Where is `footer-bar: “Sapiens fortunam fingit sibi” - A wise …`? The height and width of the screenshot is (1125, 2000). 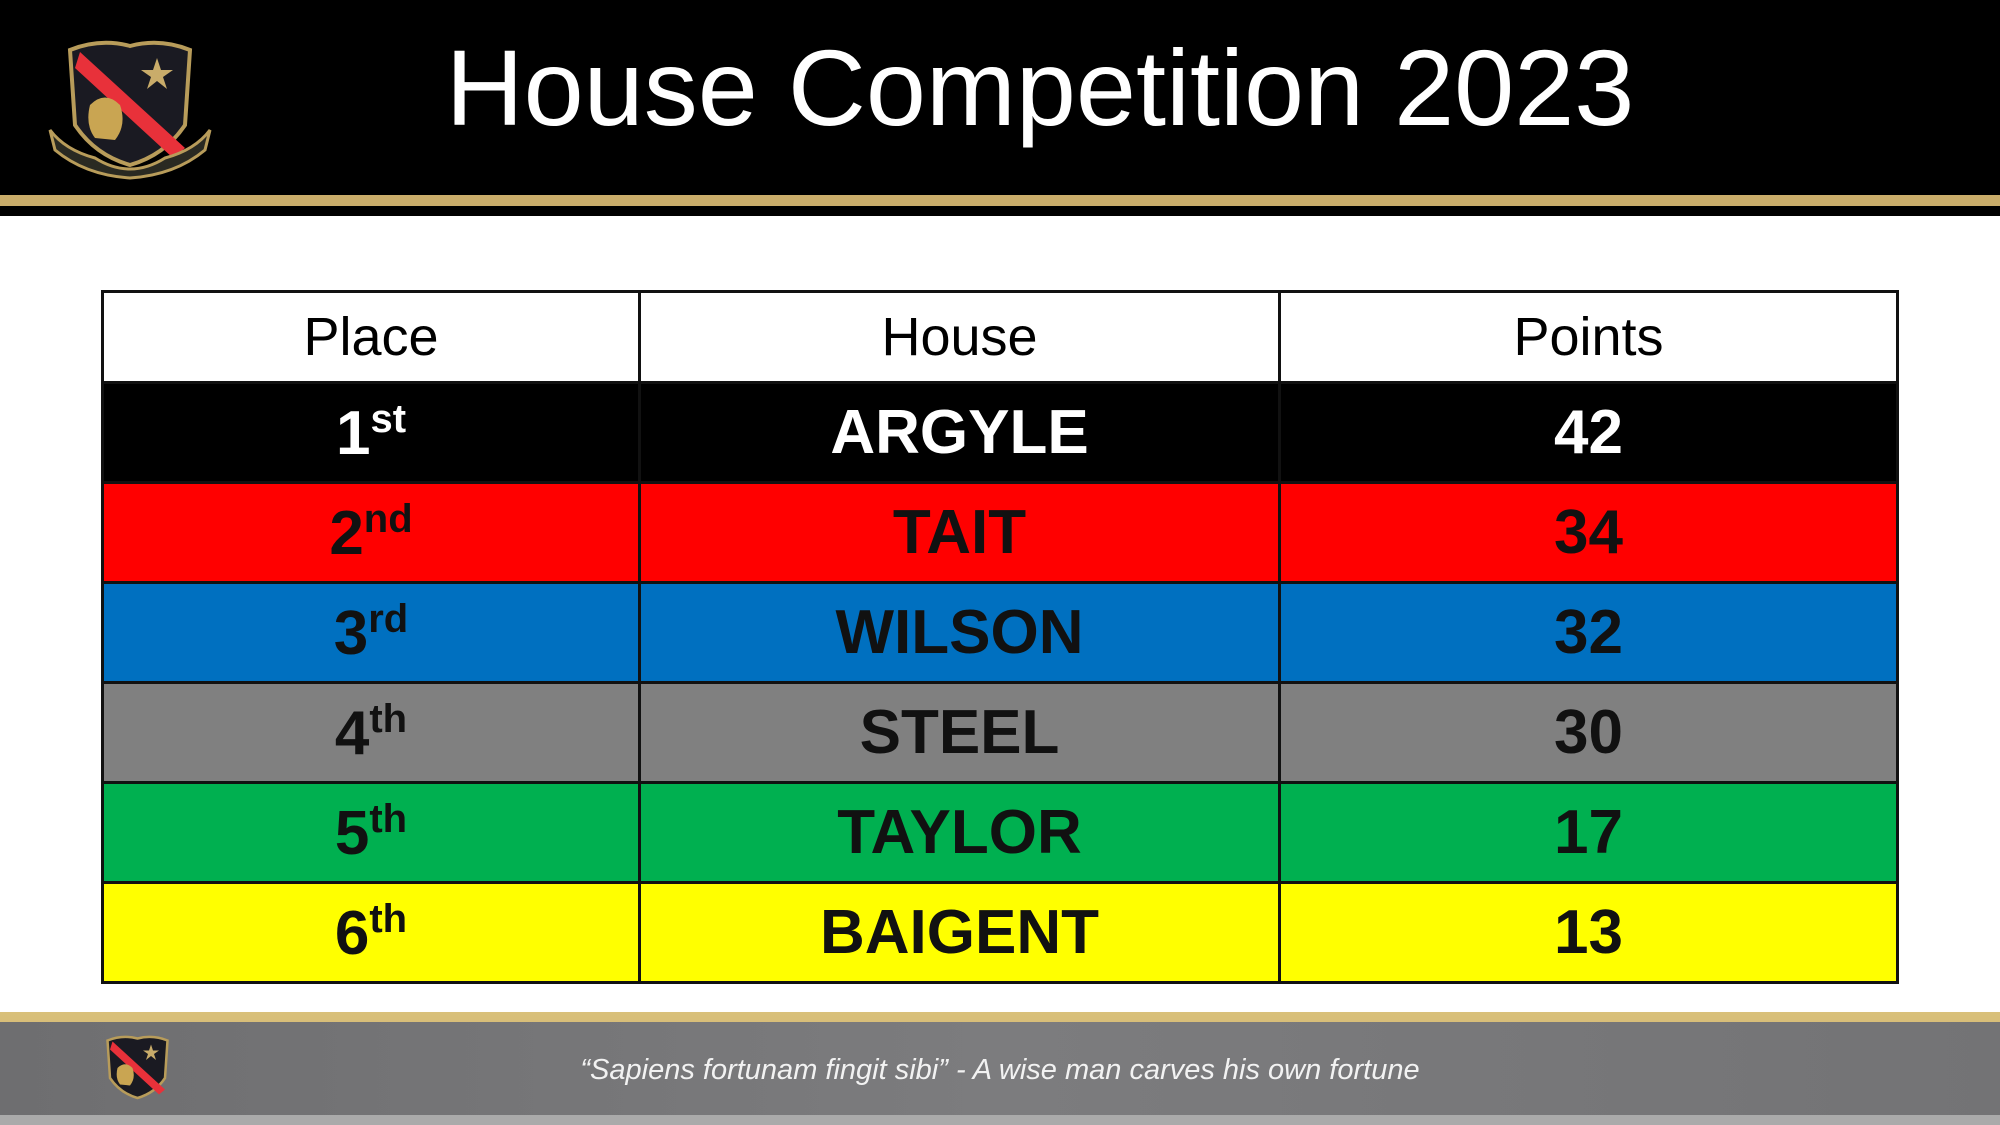
footer-bar: “Sapiens fortunam fingit sibi” - A wise … is located at coordinates (1000, 1068).